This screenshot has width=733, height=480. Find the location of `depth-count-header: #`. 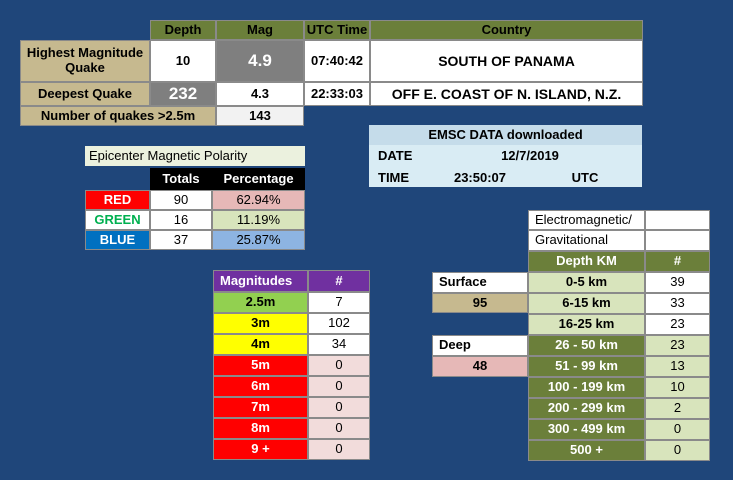

depth-count-header: # is located at coordinates (677, 261).